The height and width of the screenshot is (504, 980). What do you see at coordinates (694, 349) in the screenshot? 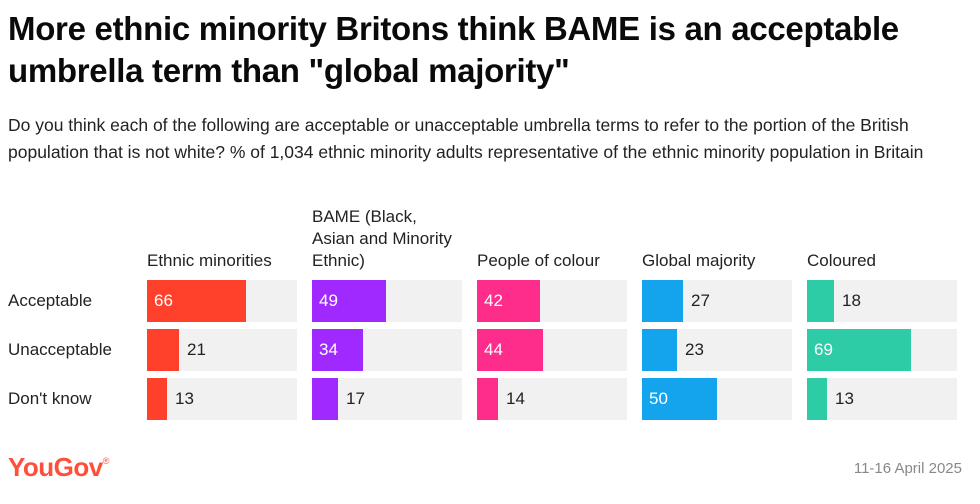
I see `data-label: 23` at bounding box center [694, 349].